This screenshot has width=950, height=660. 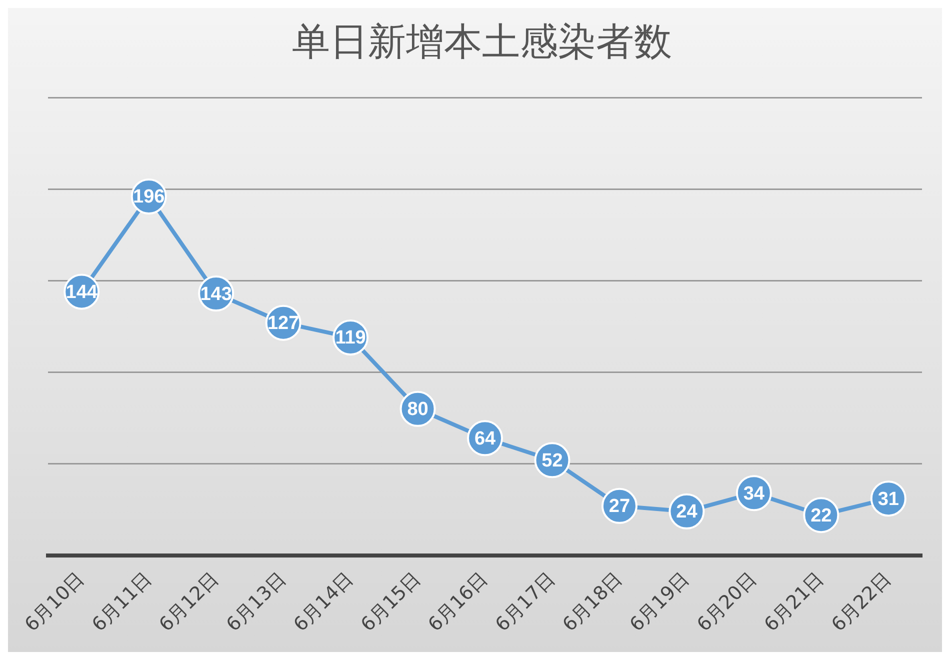 What do you see at coordinates (619, 507) in the screenshot?
I see `data-label: 27` at bounding box center [619, 507].